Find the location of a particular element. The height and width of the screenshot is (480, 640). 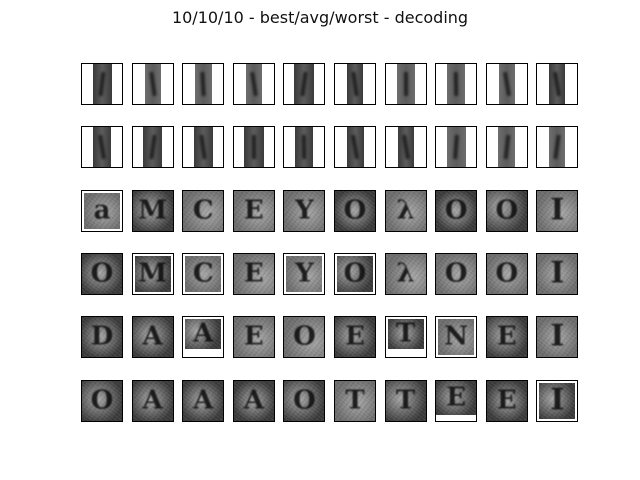

thumbnail-cell: I is located at coordinates (557, 337).